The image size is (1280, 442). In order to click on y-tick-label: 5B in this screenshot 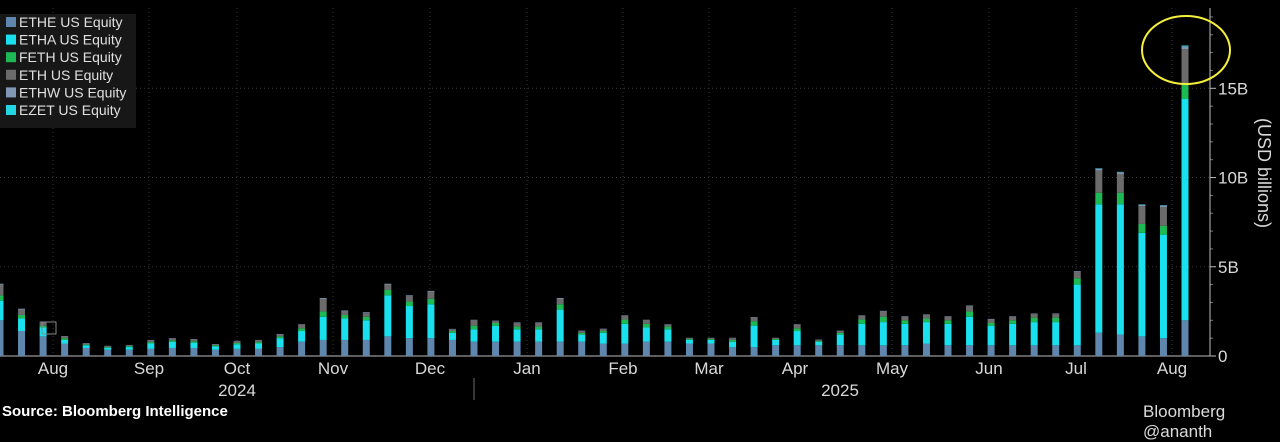, I will do `click(1228, 267)`.